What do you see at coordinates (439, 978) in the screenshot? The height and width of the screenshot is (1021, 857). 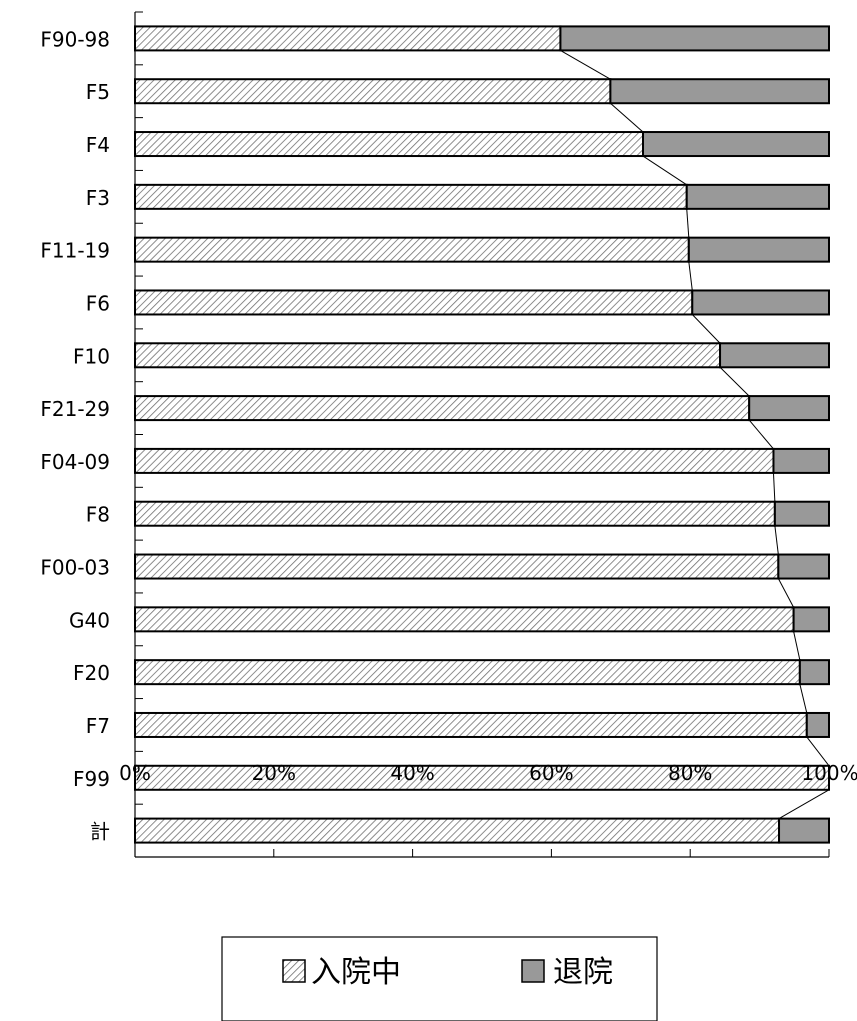 I see `legend: 入院中 退院` at bounding box center [439, 978].